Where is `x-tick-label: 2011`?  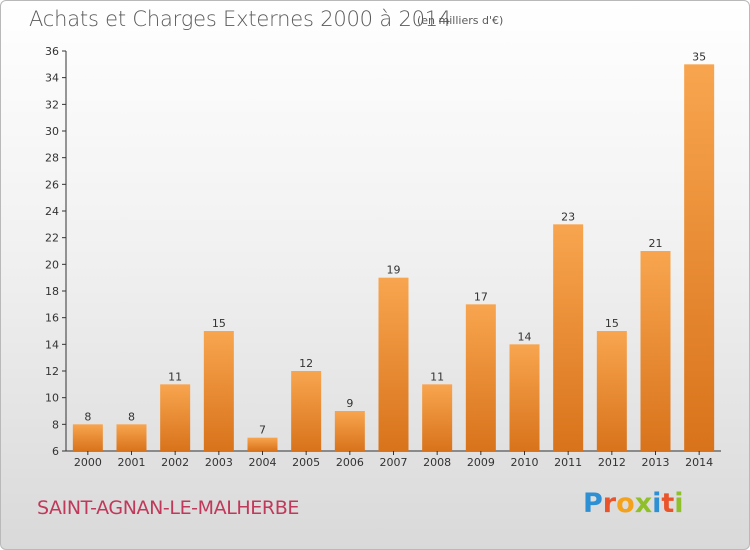 x-tick-label: 2011 is located at coordinates (568, 462).